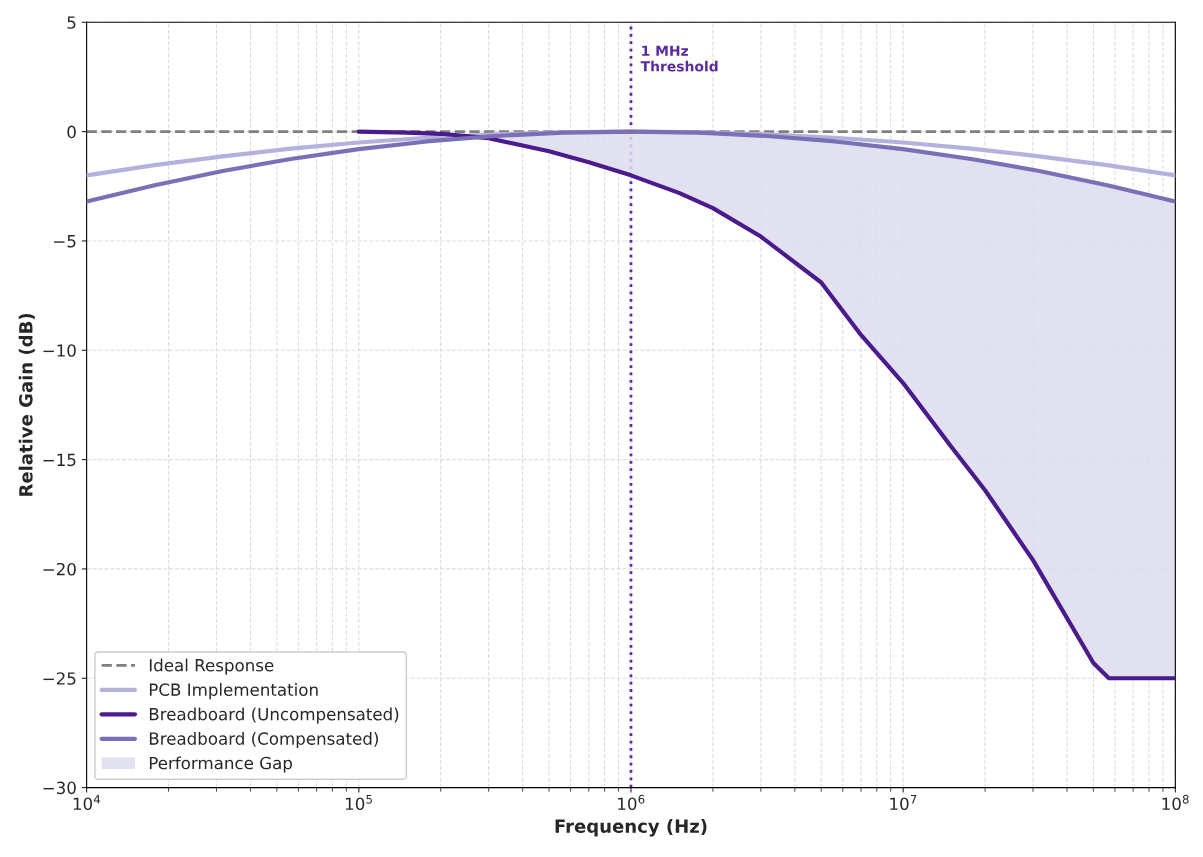 Image resolution: width=1203 pixels, height=857 pixels. What do you see at coordinates (71, 132) in the screenshot?
I see `y-tick-label: 0` at bounding box center [71, 132].